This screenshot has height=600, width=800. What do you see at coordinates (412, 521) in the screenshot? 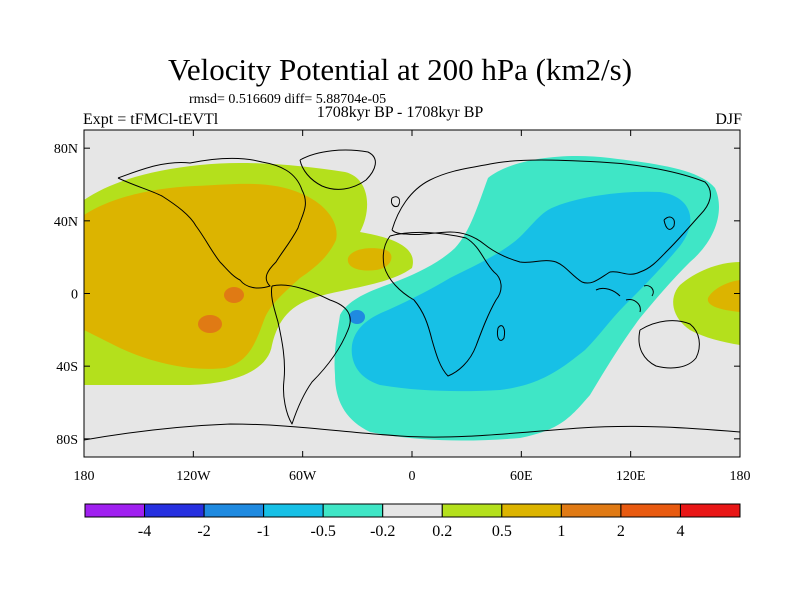
I see `colorbar: -4 -2 -1 -0.5 -0.2 0.2 0.5 1 2 4` at bounding box center [412, 521].